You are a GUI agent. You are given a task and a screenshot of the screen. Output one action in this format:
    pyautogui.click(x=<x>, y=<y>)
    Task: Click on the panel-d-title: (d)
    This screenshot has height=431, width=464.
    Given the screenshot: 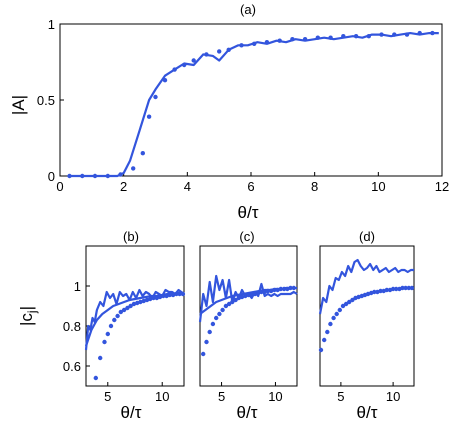 What is the action you would take?
    pyautogui.click(x=367, y=236)
    